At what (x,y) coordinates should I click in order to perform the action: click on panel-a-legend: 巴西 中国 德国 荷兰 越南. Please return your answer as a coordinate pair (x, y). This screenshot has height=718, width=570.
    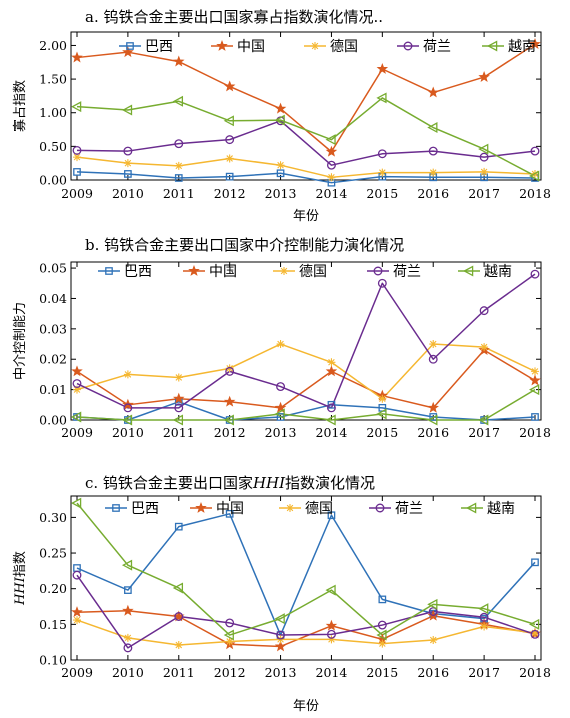
    Looking at the image, I should click on (327, 47).